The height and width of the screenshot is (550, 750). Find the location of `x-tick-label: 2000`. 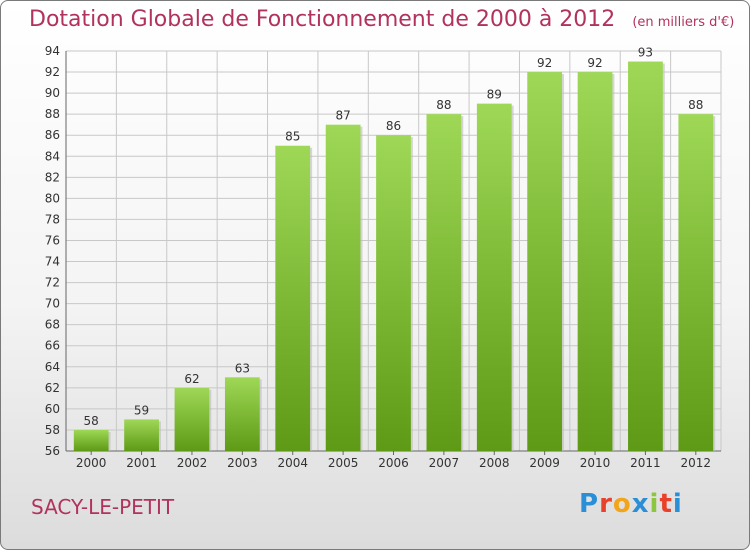

x-tick-label: 2000 is located at coordinates (91, 463).